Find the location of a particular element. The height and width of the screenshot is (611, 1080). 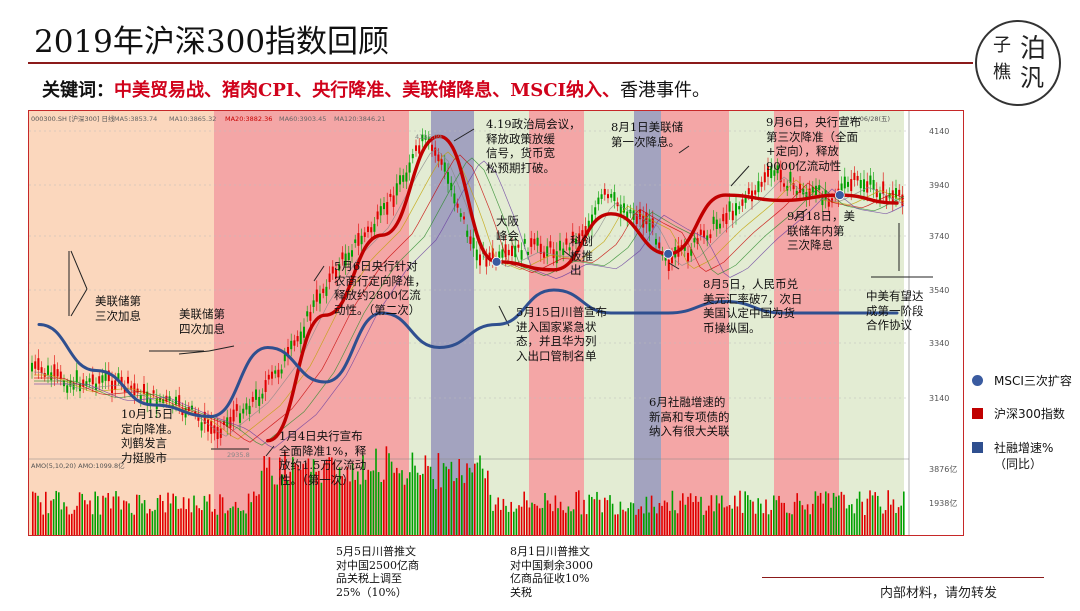

chart-header-text: MA5:3853.74 is located at coordinates (135, 119).